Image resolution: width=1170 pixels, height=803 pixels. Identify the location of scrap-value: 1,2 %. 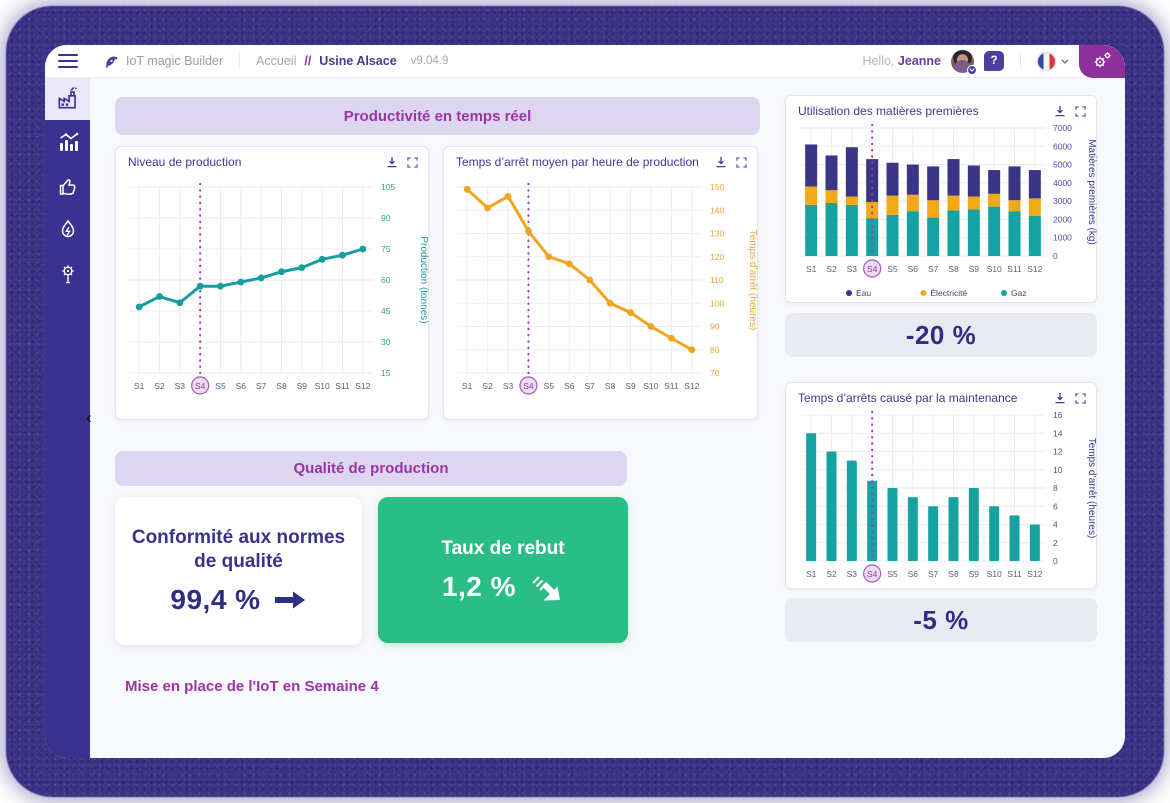
(479, 586).